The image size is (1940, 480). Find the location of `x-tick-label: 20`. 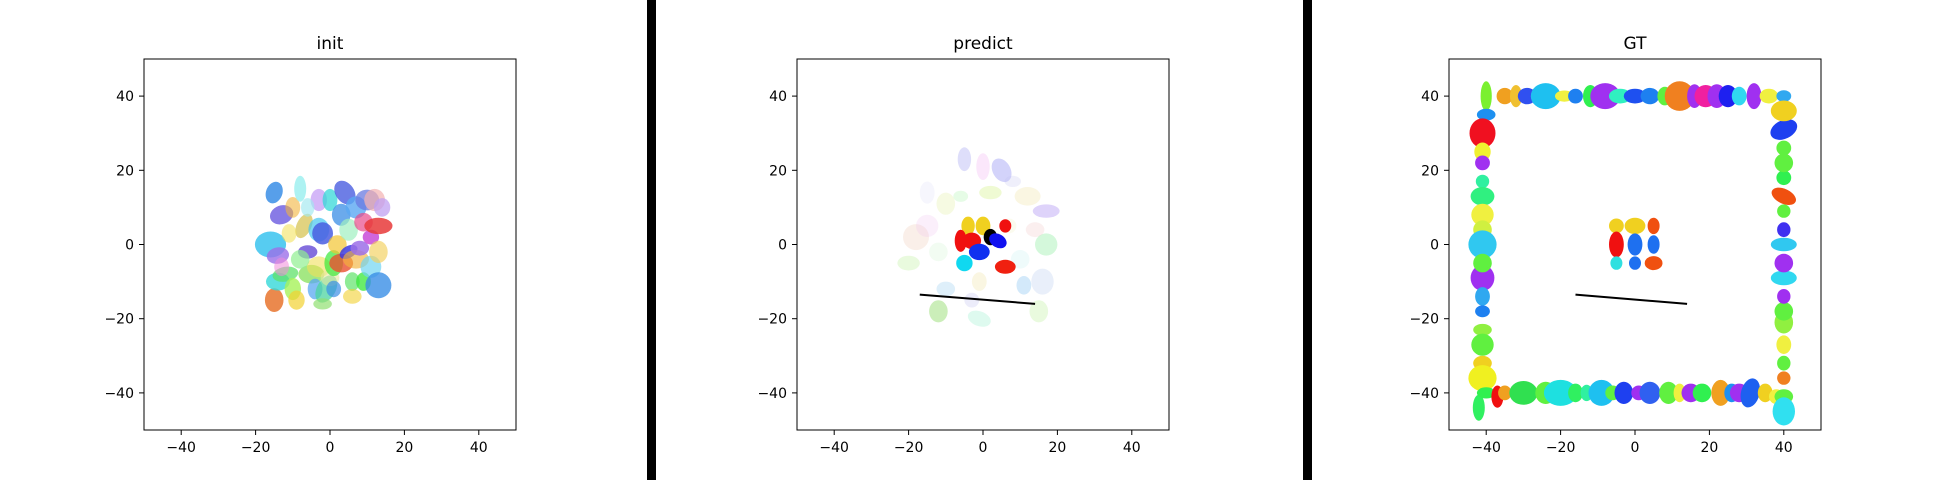

x-tick-label: 20 is located at coordinates (1057, 448).